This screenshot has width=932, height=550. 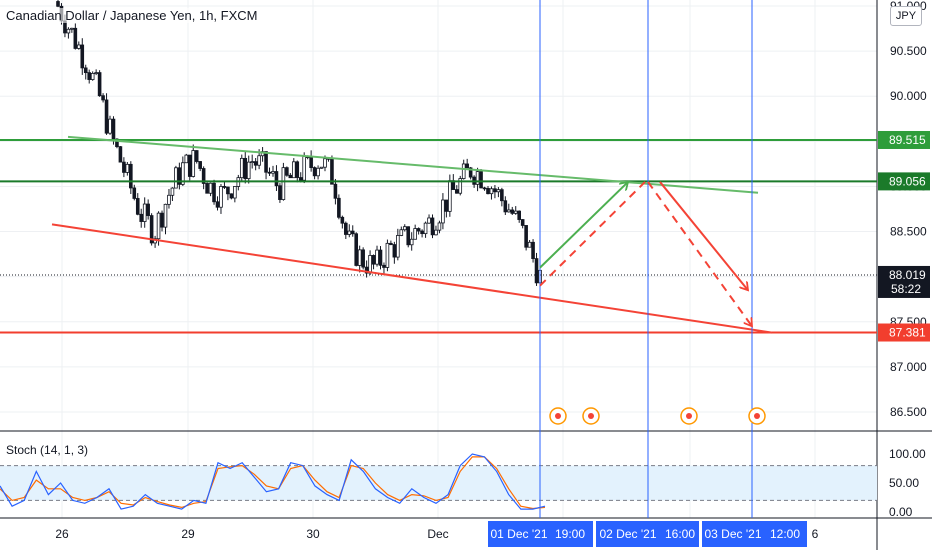 I want to click on stoch-indicator-label: Stoch (14, 1, 3), so click(x=47, y=450).